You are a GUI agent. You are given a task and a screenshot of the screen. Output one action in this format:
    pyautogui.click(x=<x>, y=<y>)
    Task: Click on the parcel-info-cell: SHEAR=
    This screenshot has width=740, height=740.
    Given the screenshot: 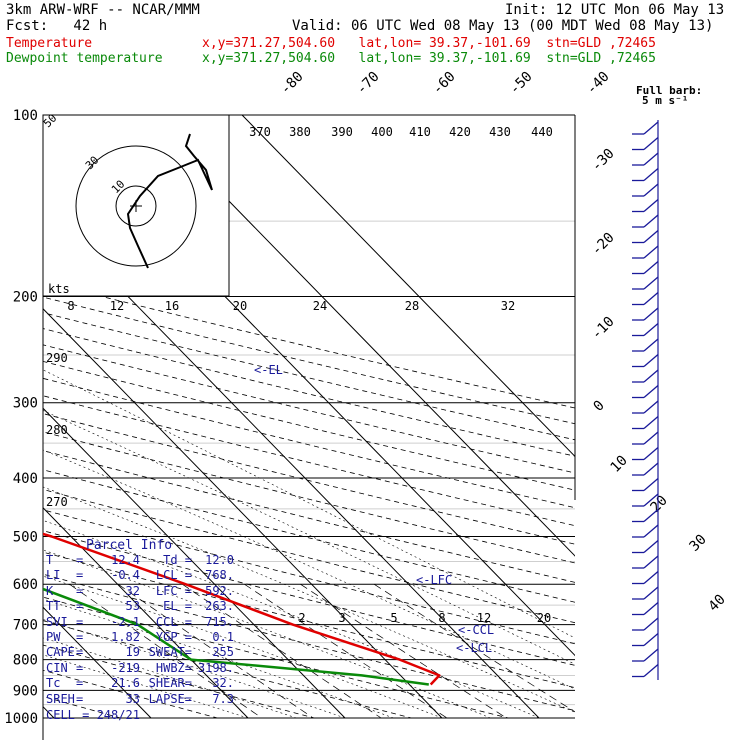 What is the action you would take?
    pyautogui.click(x=170, y=683)
    